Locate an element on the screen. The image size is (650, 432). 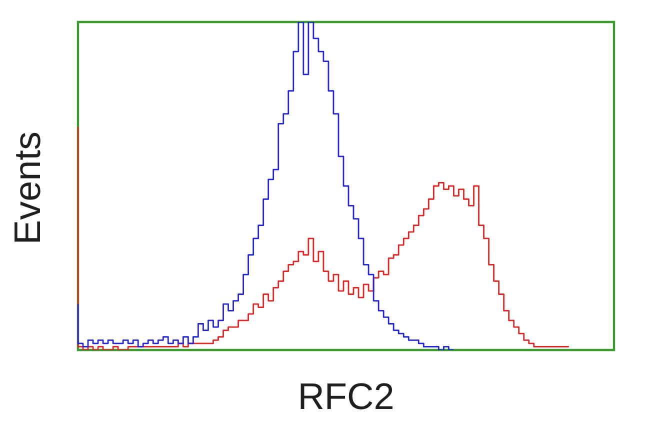
y-axis-title: Events is located at coordinates (27, 188).